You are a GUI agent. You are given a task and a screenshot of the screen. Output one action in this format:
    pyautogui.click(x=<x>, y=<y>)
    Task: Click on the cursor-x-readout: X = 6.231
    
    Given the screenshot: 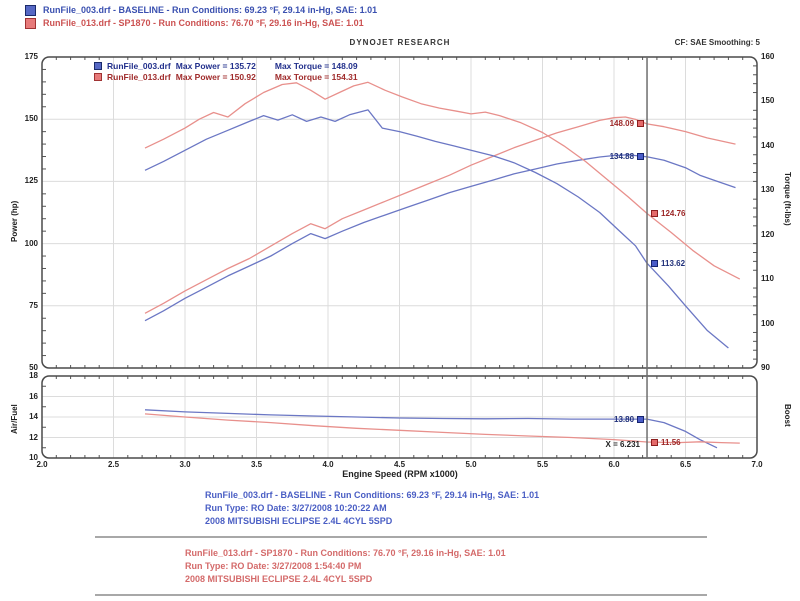 What is the action you would take?
    pyautogui.click(x=622, y=444)
    